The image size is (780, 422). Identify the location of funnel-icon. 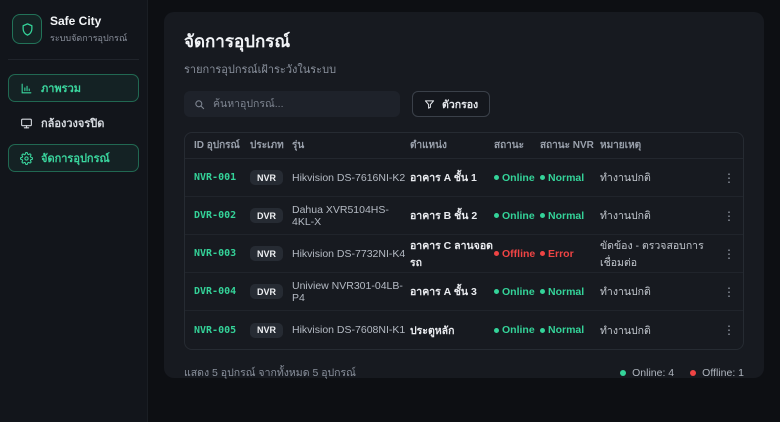
(429, 104).